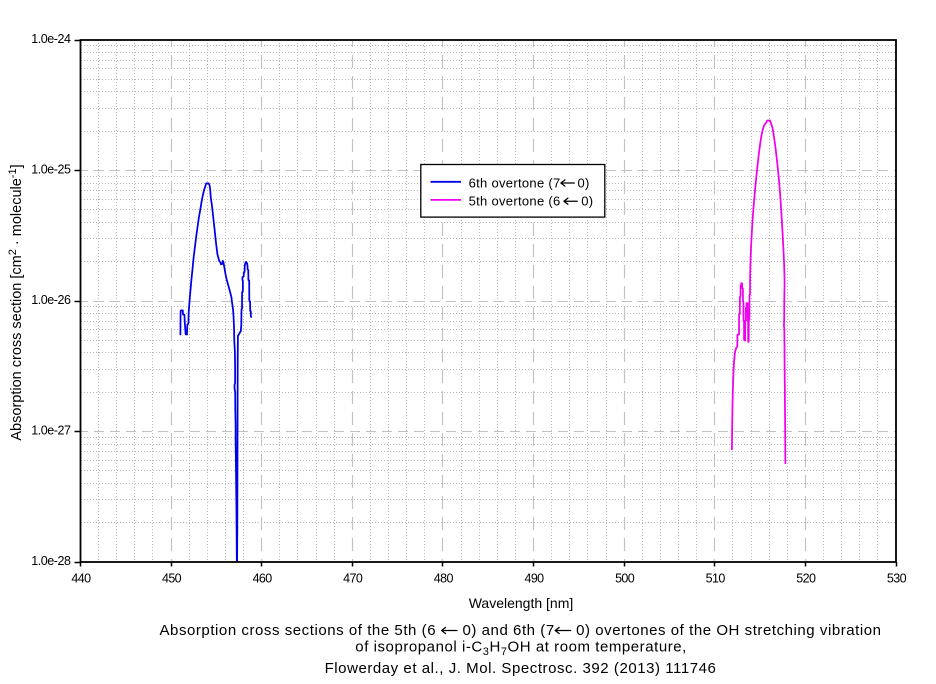  I want to click on svg-text: 0) and 6th (7, so click(509, 630).